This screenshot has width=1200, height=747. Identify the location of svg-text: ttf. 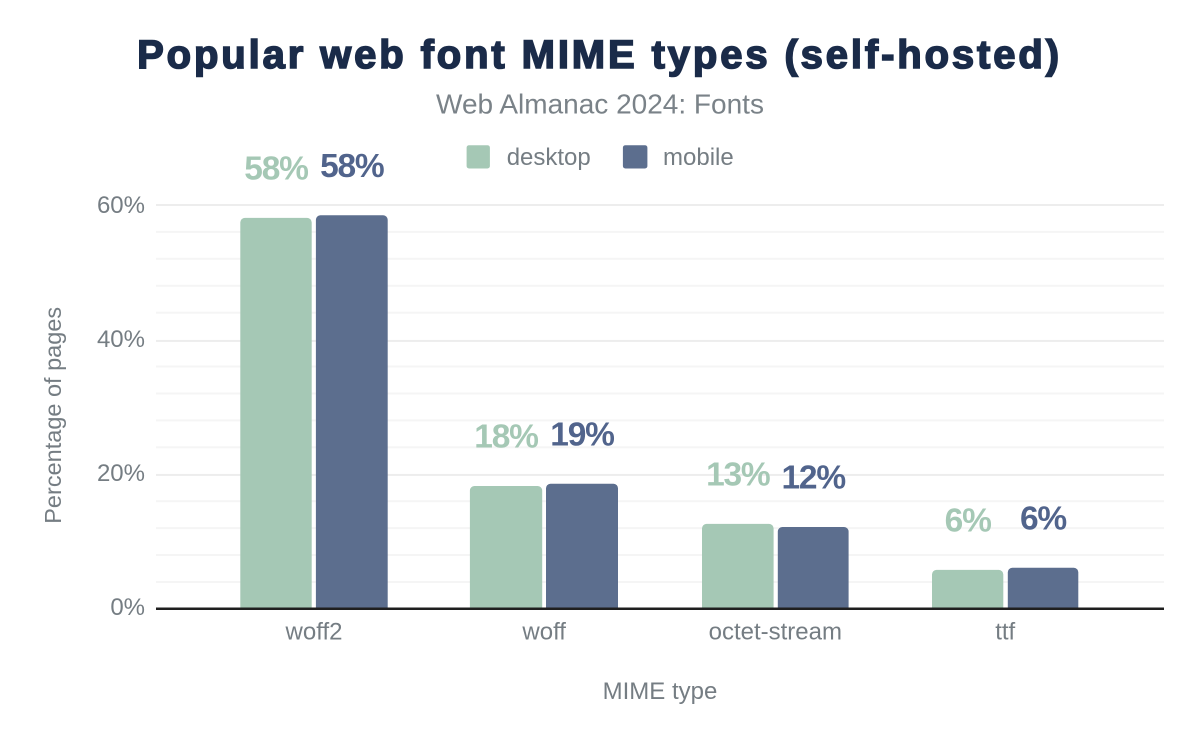
(1005, 632).